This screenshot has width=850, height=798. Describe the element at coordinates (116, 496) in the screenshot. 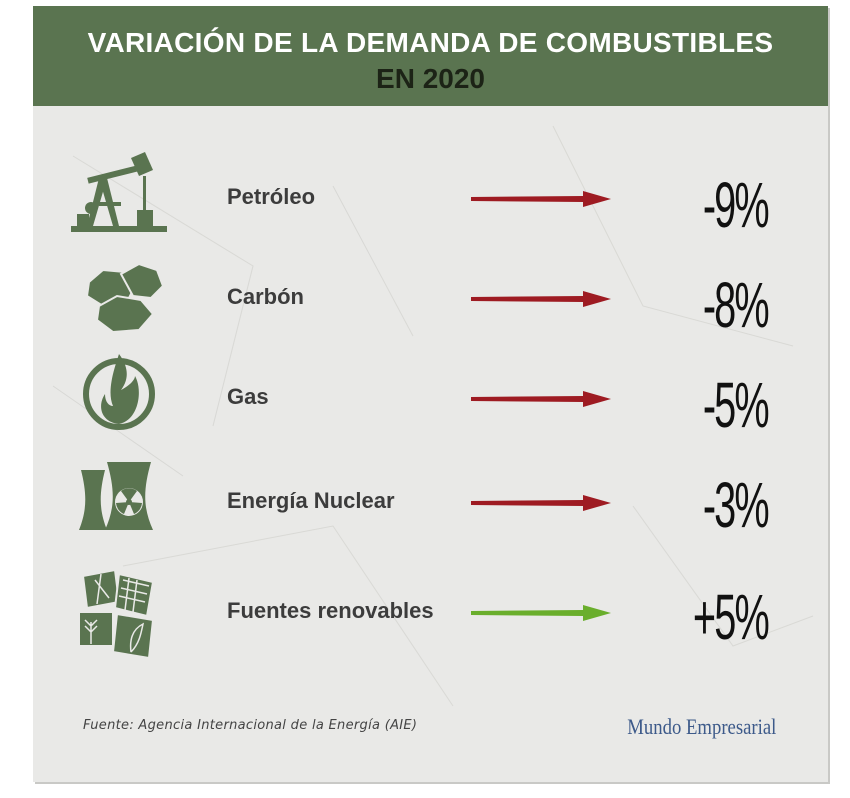

I see `nuclear-plant-icon` at that location.